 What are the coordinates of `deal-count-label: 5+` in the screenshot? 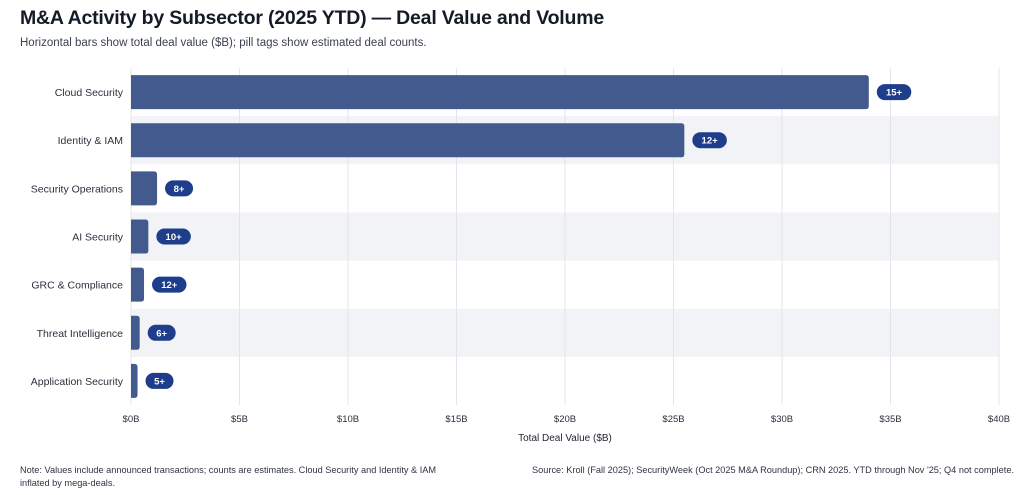 It's located at (159, 381).